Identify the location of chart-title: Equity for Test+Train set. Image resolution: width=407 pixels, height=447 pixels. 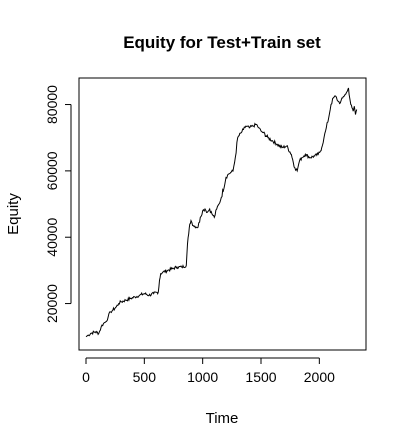
(222, 42).